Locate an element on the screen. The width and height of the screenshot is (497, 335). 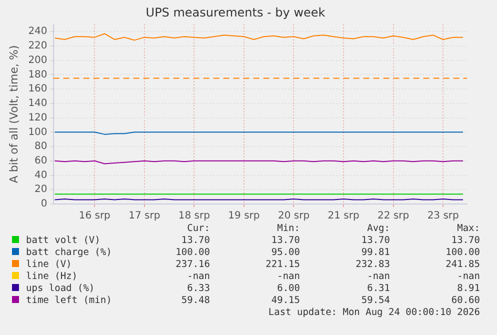
text: 221.15 is located at coordinates (282, 264).